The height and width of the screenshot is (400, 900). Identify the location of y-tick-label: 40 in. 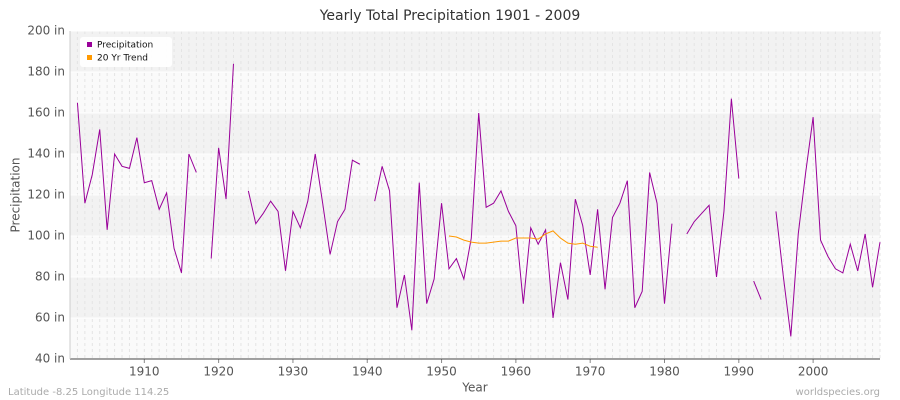
(50, 359).